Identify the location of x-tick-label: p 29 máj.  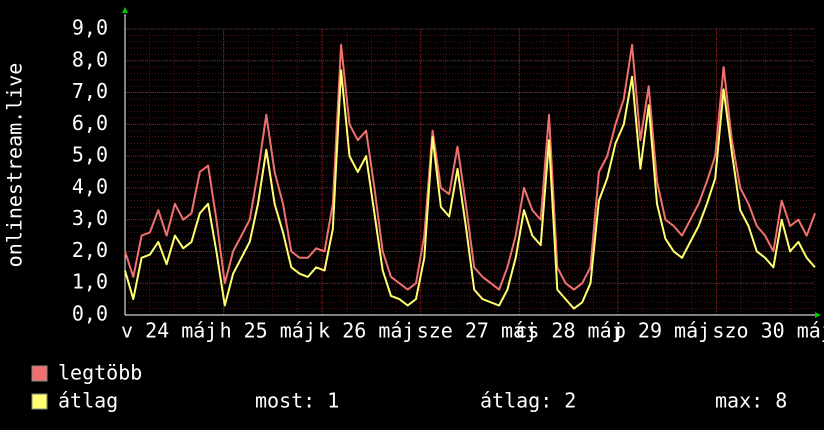
(662, 331).